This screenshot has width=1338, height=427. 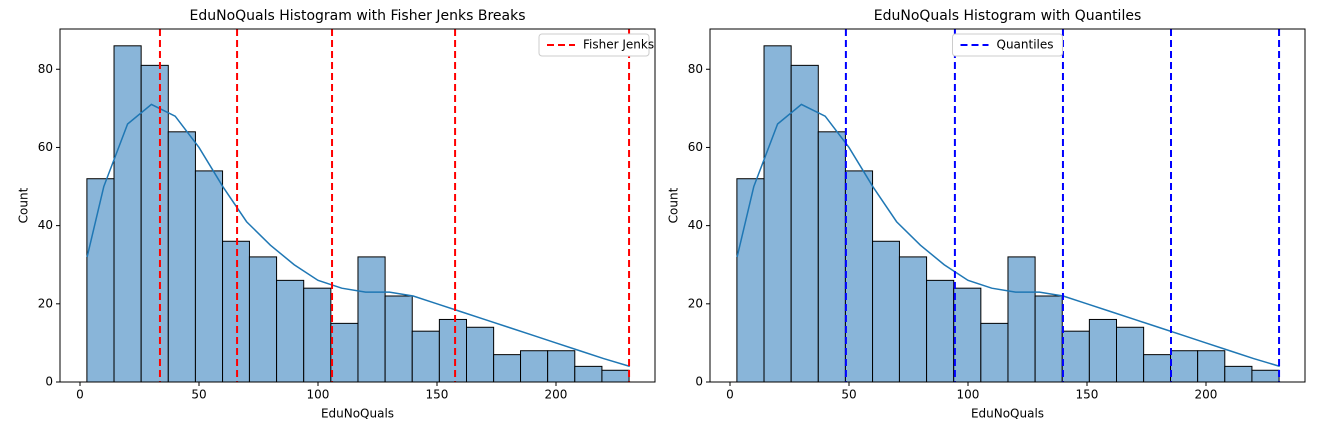 What do you see at coordinates (618, 45) in the screenshot?
I see `legend-label: Fisher Jenks` at bounding box center [618, 45].